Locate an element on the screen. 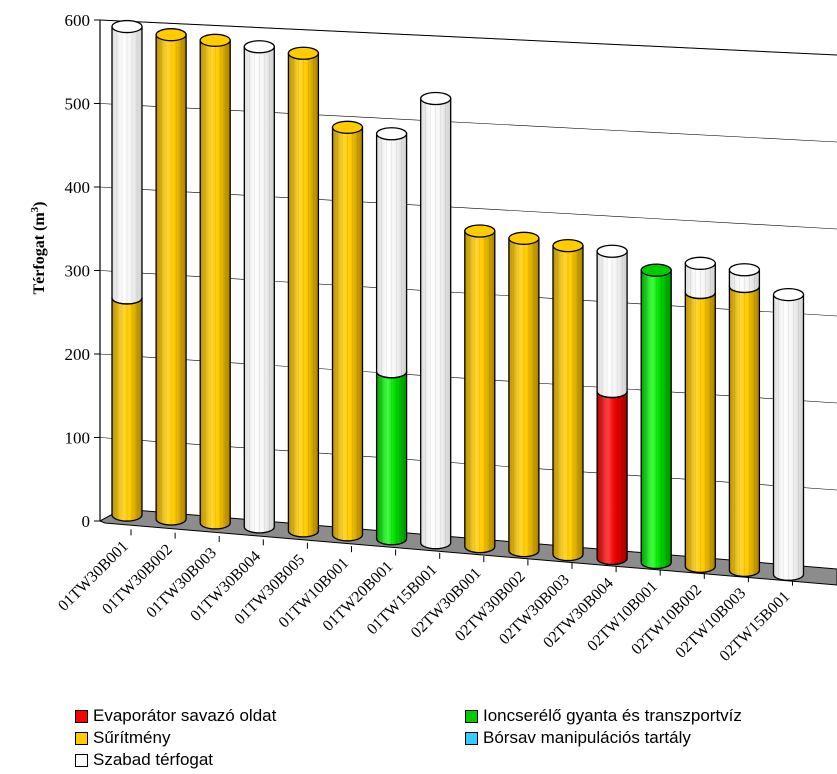  y-tick-label: 600 is located at coordinates (78, 20).